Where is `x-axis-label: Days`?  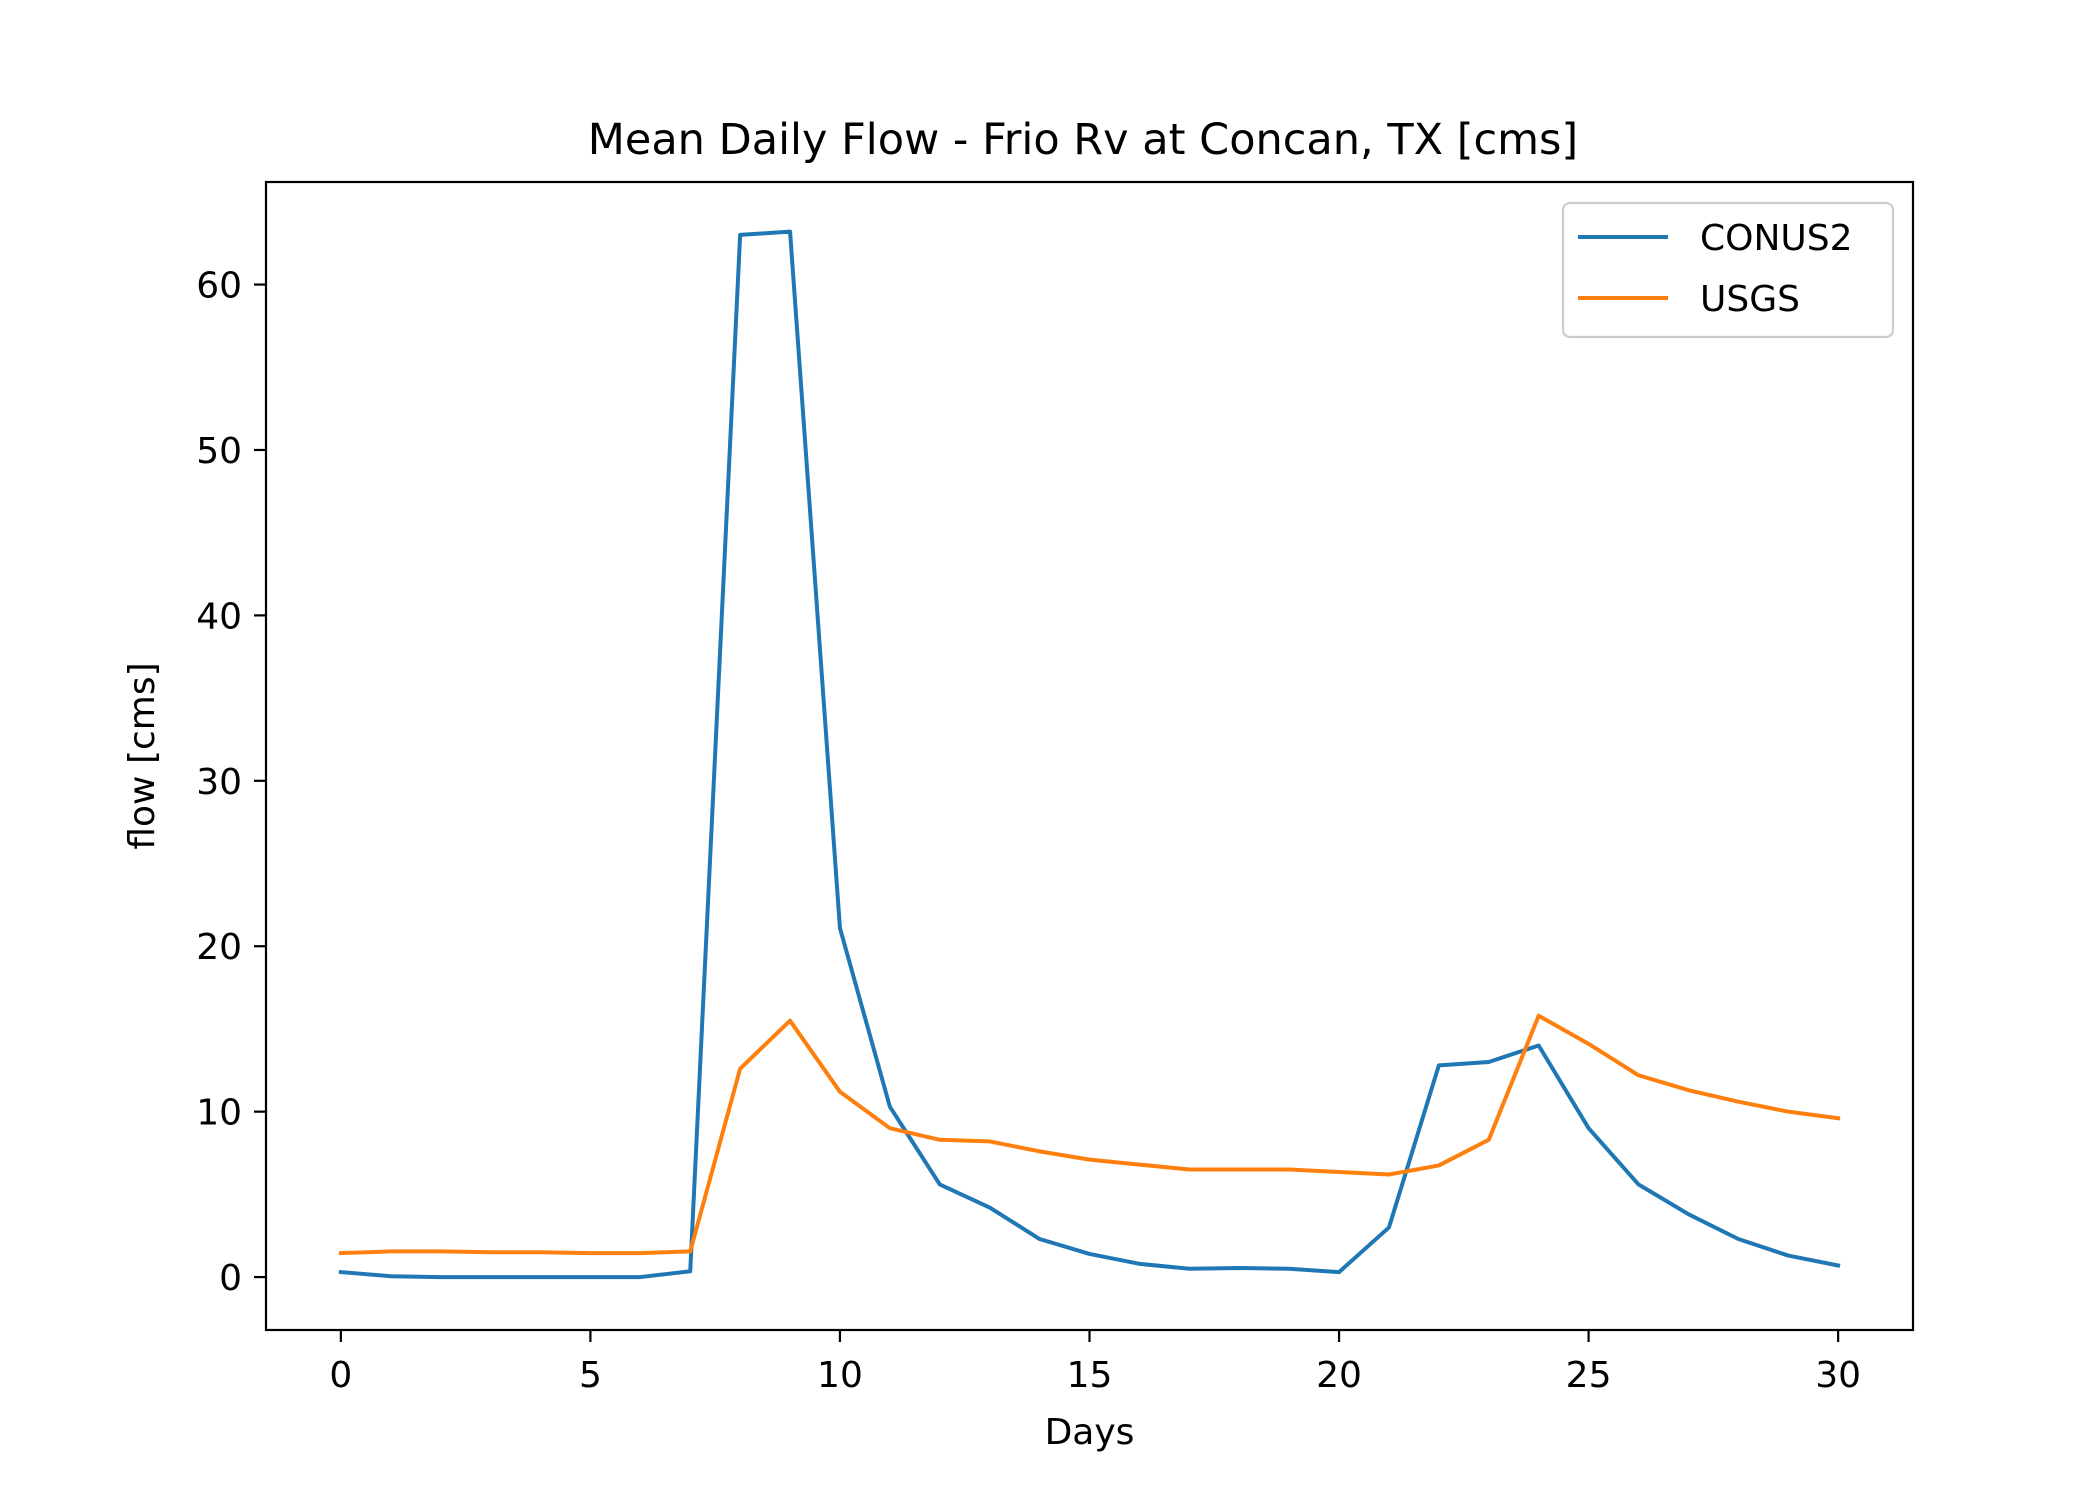 x-axis-label: Days is located at coordinates (1090, 1432).